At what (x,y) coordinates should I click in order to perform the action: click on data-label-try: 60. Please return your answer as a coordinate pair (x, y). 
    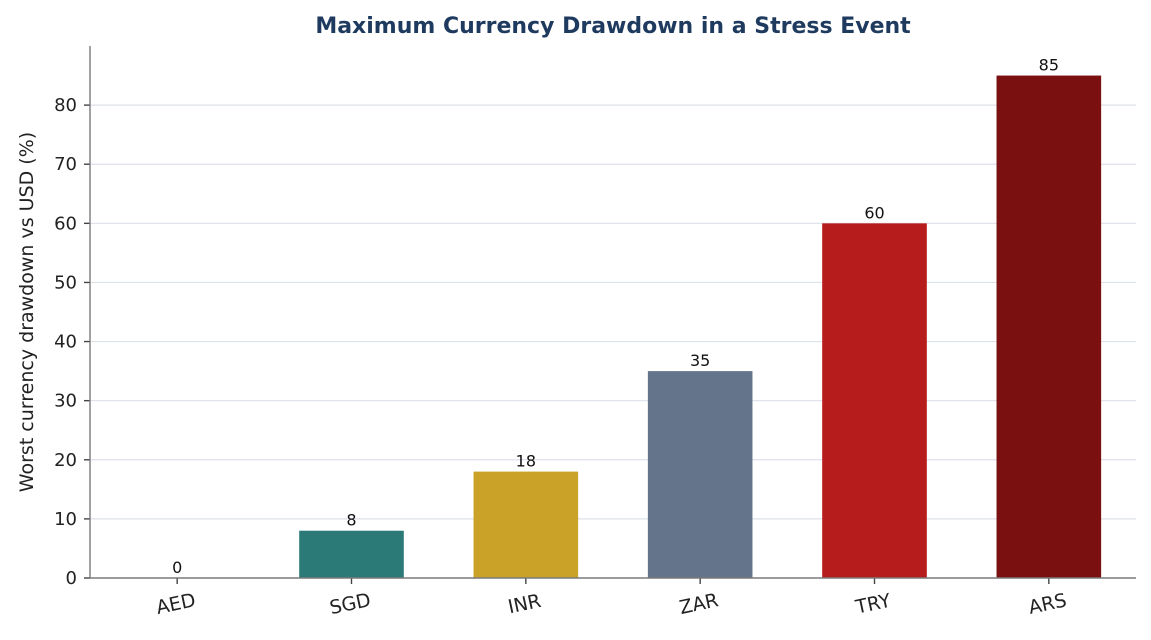
    Looking at the image, I should click on (874, 212).